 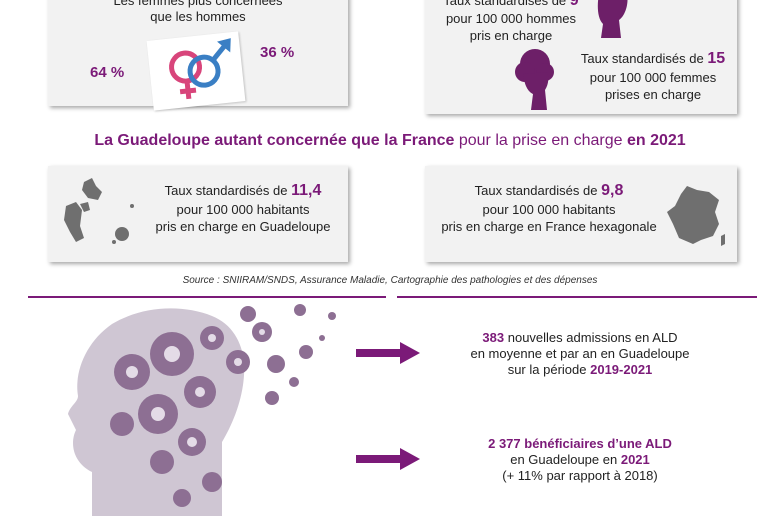 I want to click on france-rate-value: 9,8, so click(x=612, y=190).